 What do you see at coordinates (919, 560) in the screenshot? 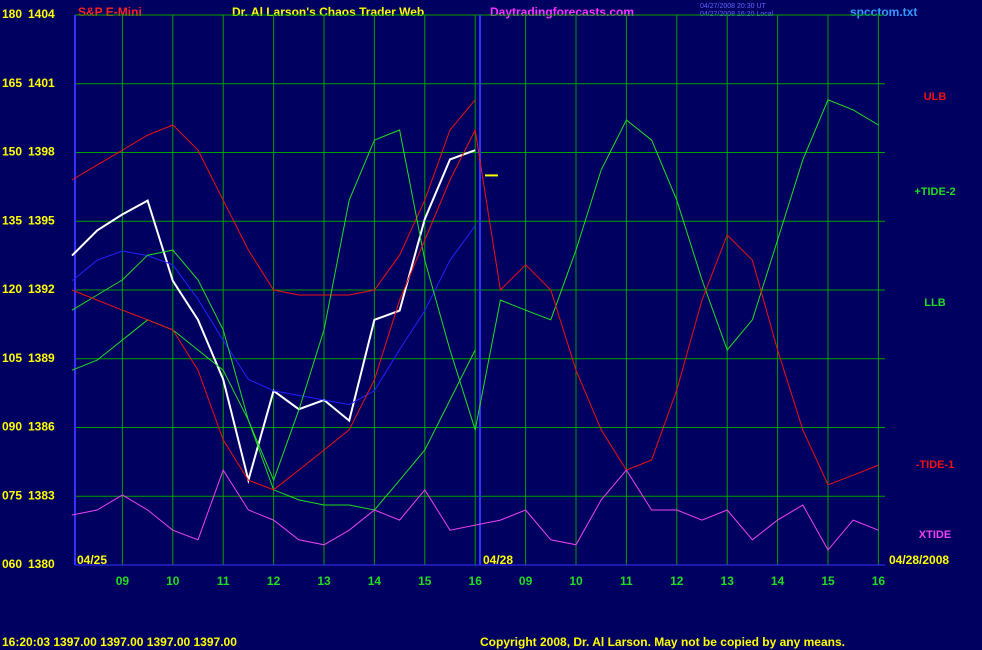
I see `date-label: 04/28/2008` at bounding box center [919, 560].